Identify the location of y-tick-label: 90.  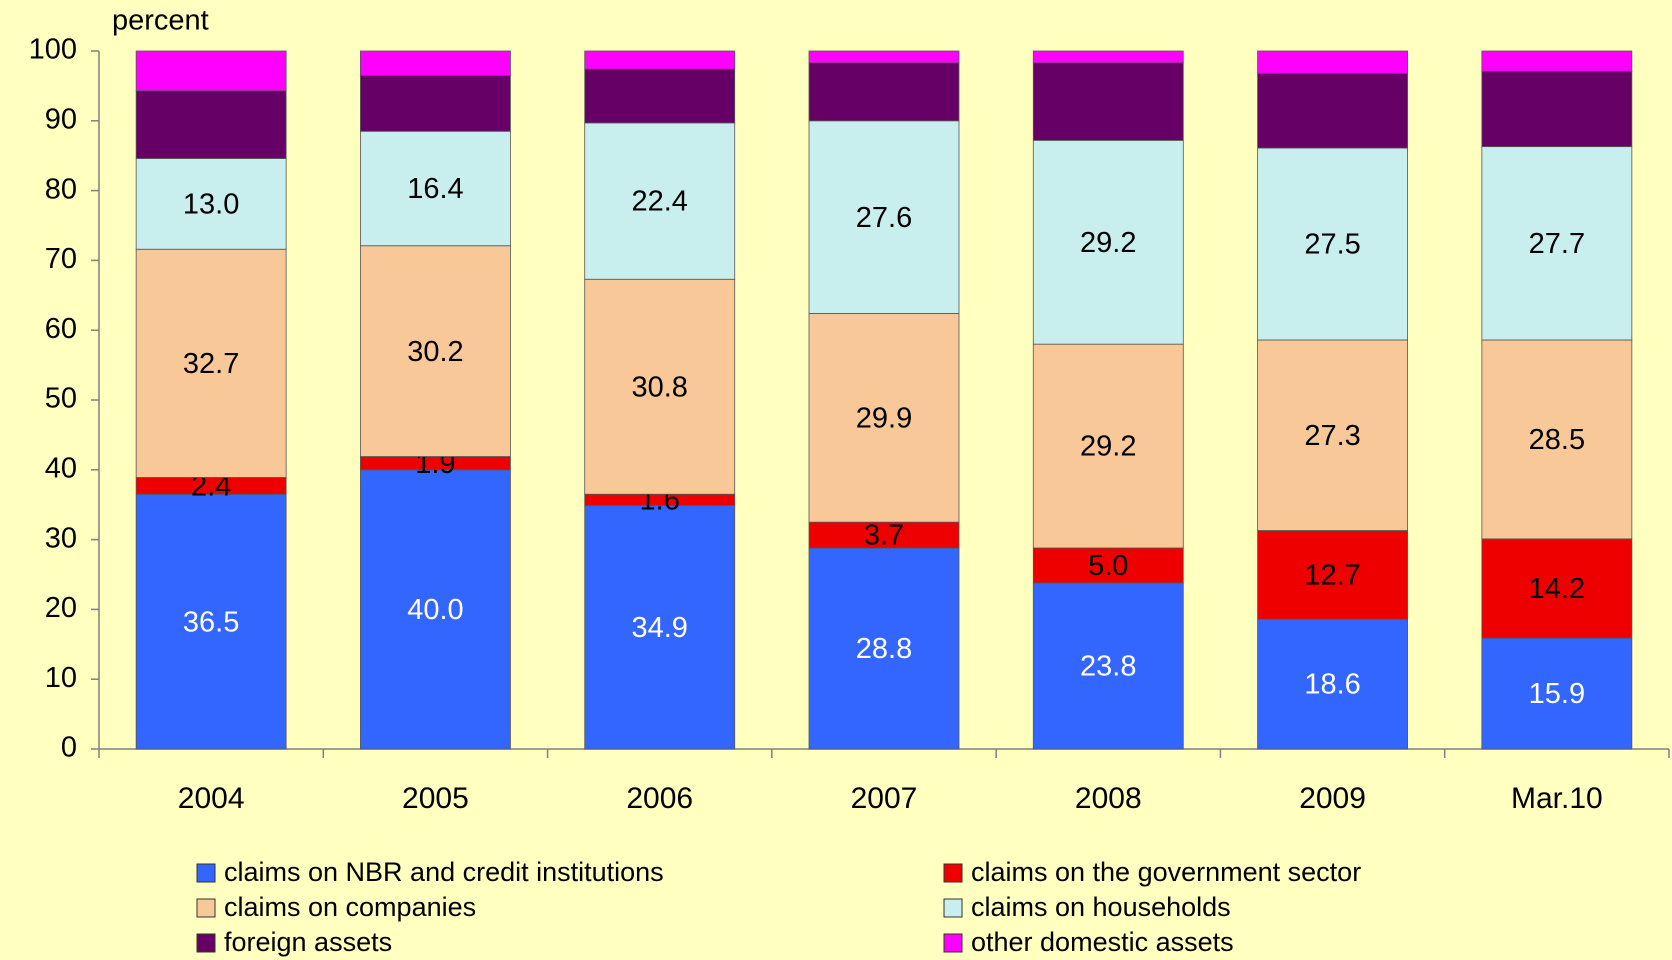
(61, 119).